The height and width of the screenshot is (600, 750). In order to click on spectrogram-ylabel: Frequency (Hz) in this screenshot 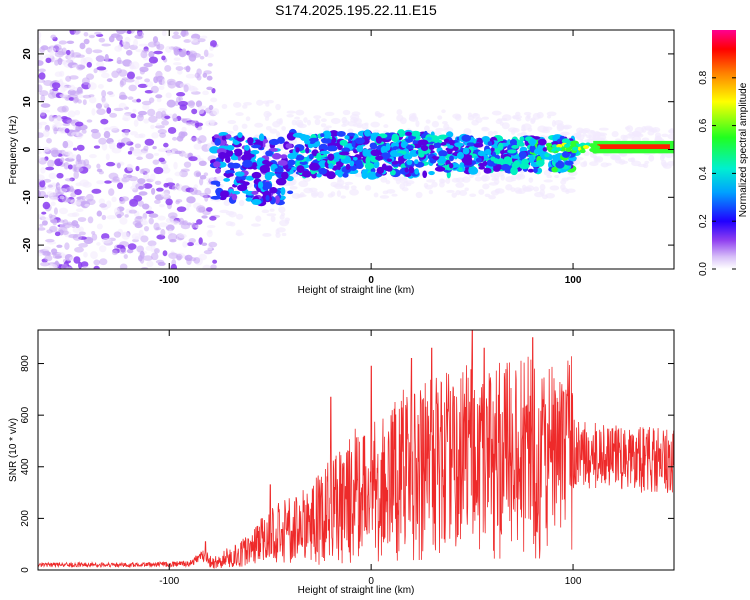, I will do `click(13, 150)`.